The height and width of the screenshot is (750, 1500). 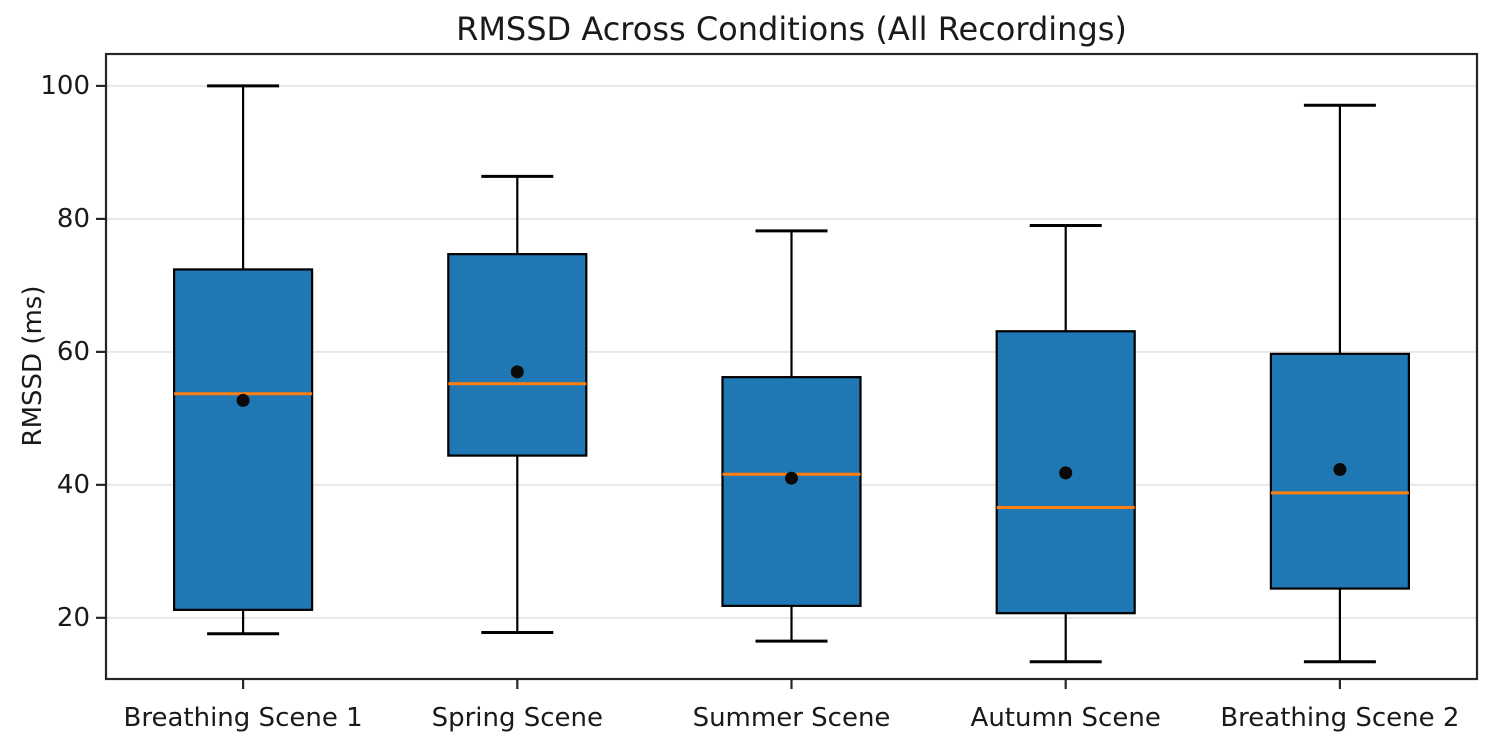 What do you see at coordinates (65, 86) in the screenshot?
I see `y-tick-label-100: 100` at bounding box center [65, 86].